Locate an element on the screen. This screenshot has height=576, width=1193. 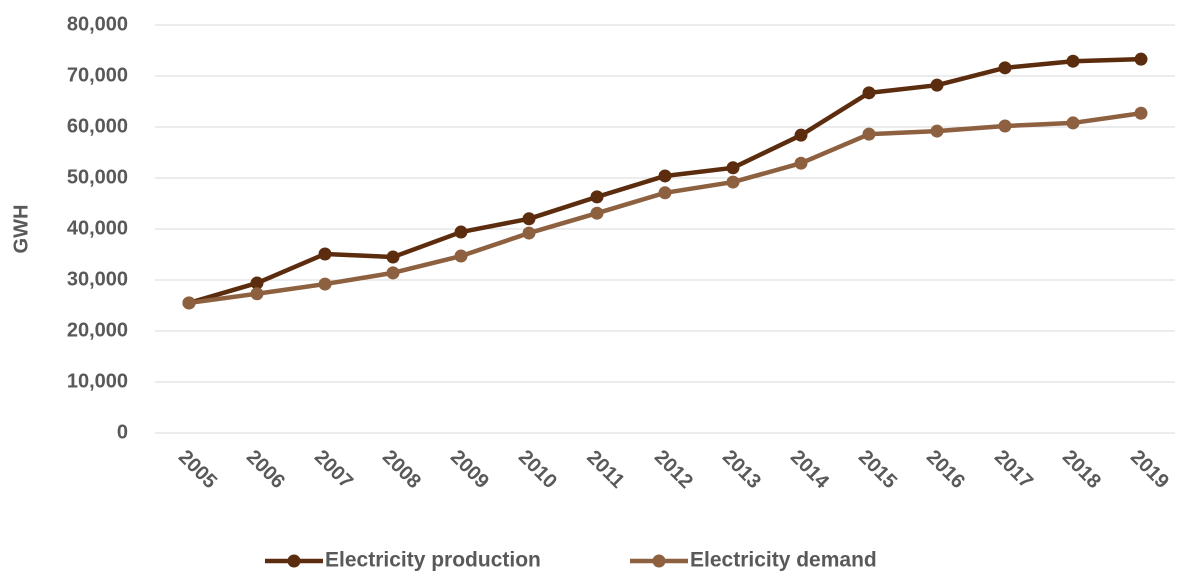
x-tick-label: 2010 is located at coordinates (537, 469).